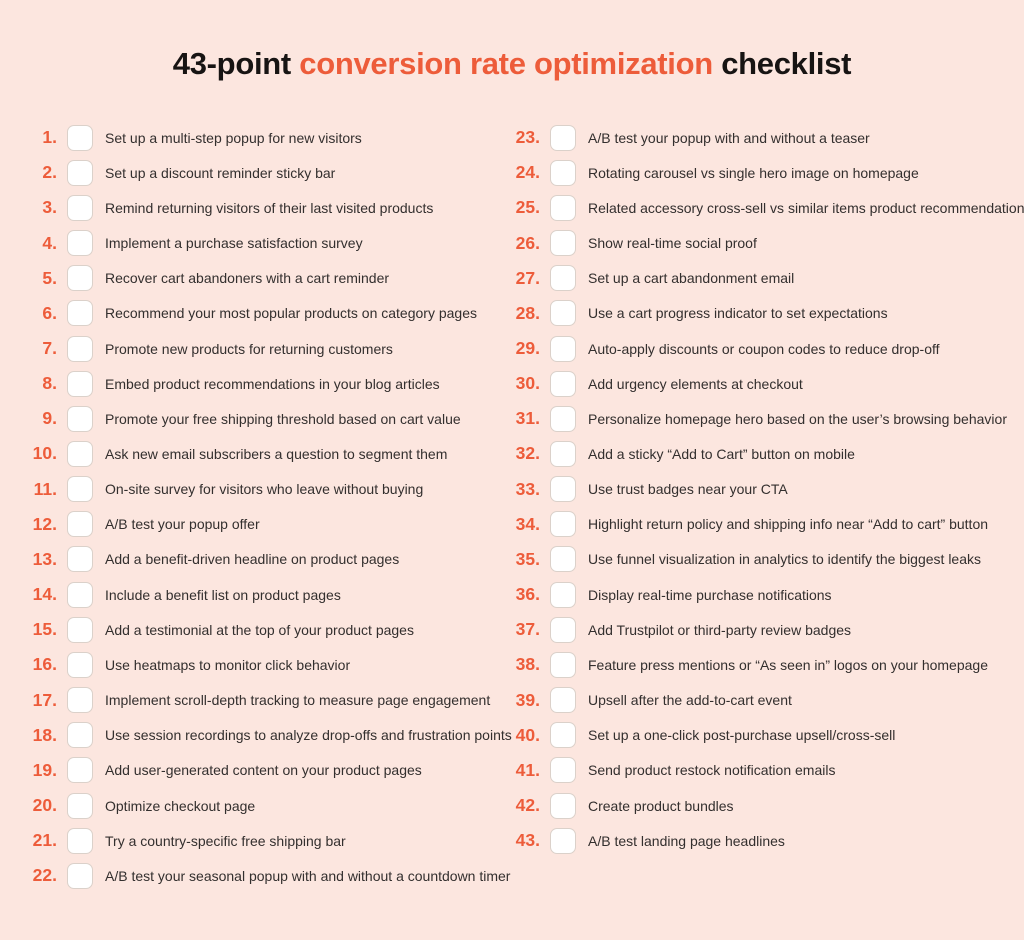 This screenshot has width=1024, height=940. Describe the element at coordinates (44, 523) in the screenshot. I see `item-number: 12.` at that location.